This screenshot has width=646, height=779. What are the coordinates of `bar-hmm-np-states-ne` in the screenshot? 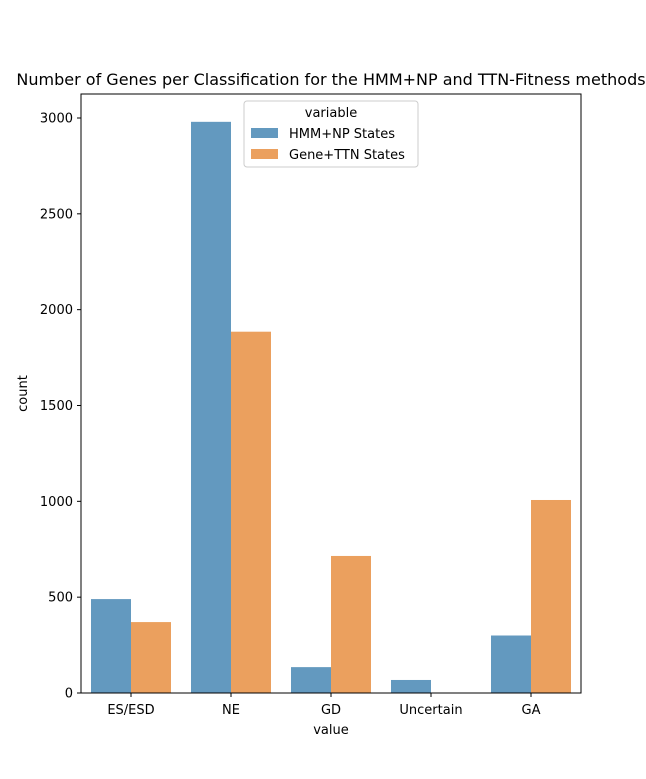 It's located at (211, 407).